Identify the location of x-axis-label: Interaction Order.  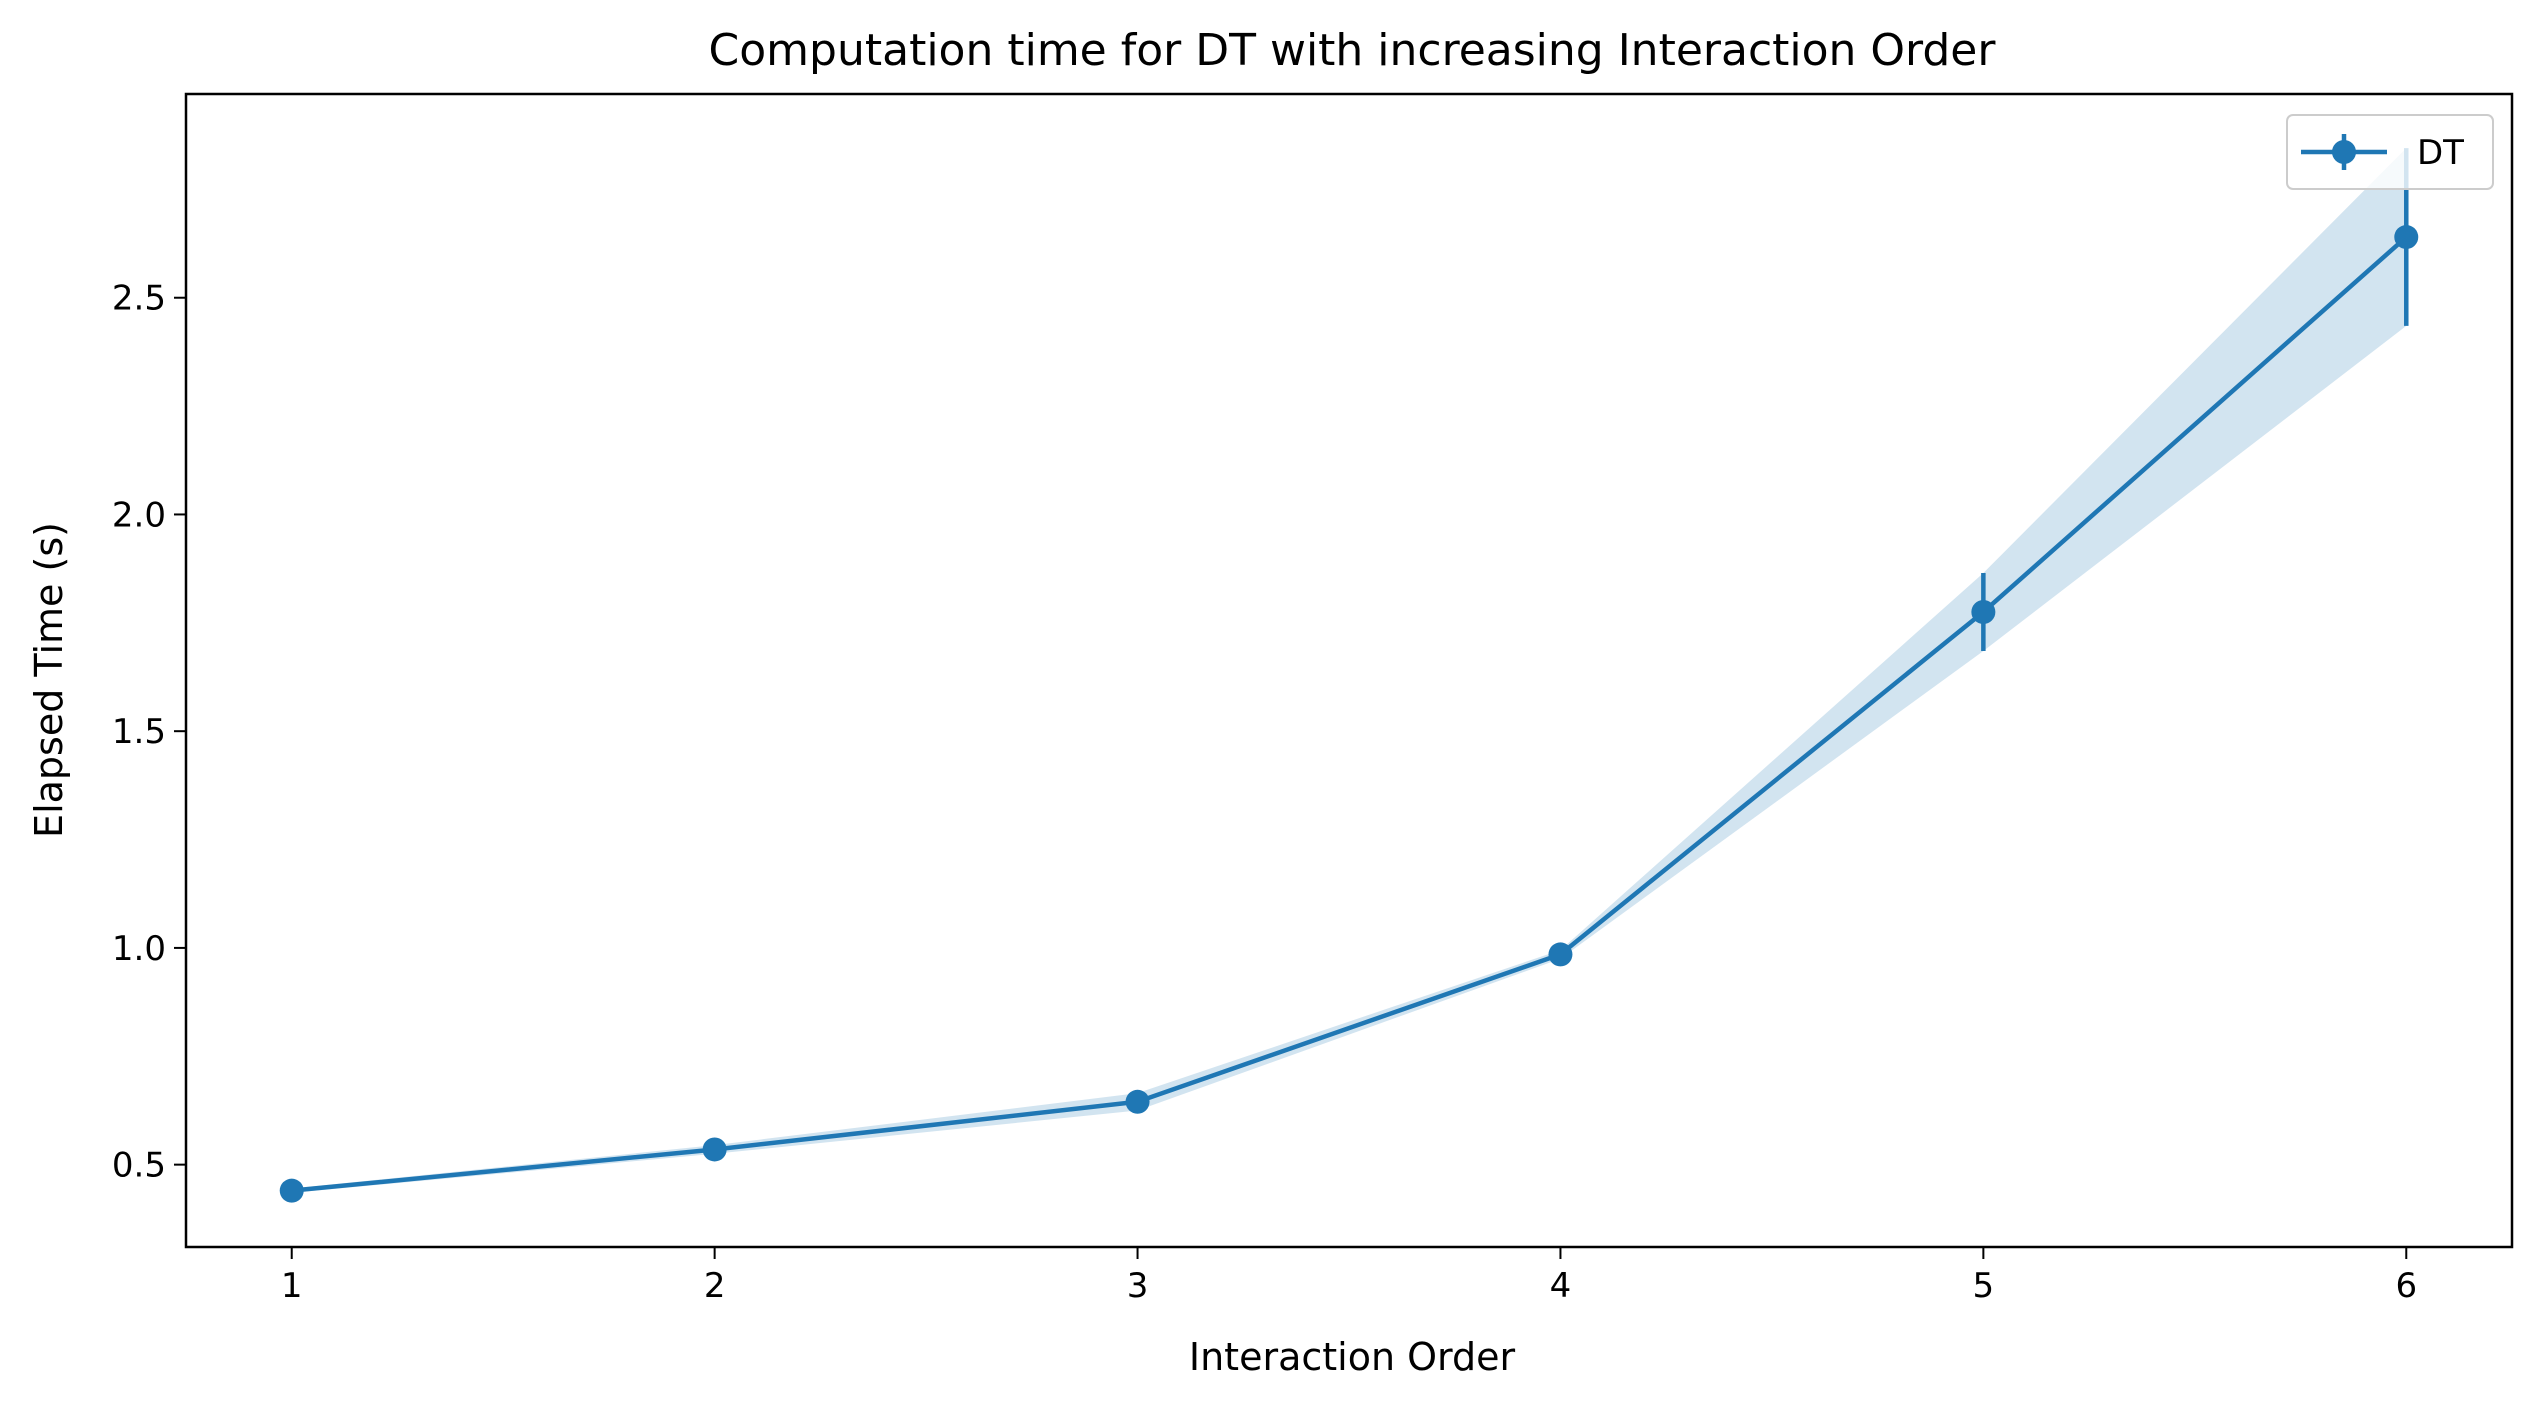
(1352, 1357).